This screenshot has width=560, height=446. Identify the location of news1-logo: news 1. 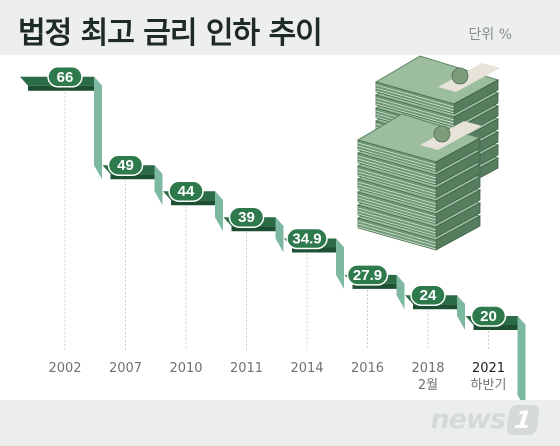
(485, 419).